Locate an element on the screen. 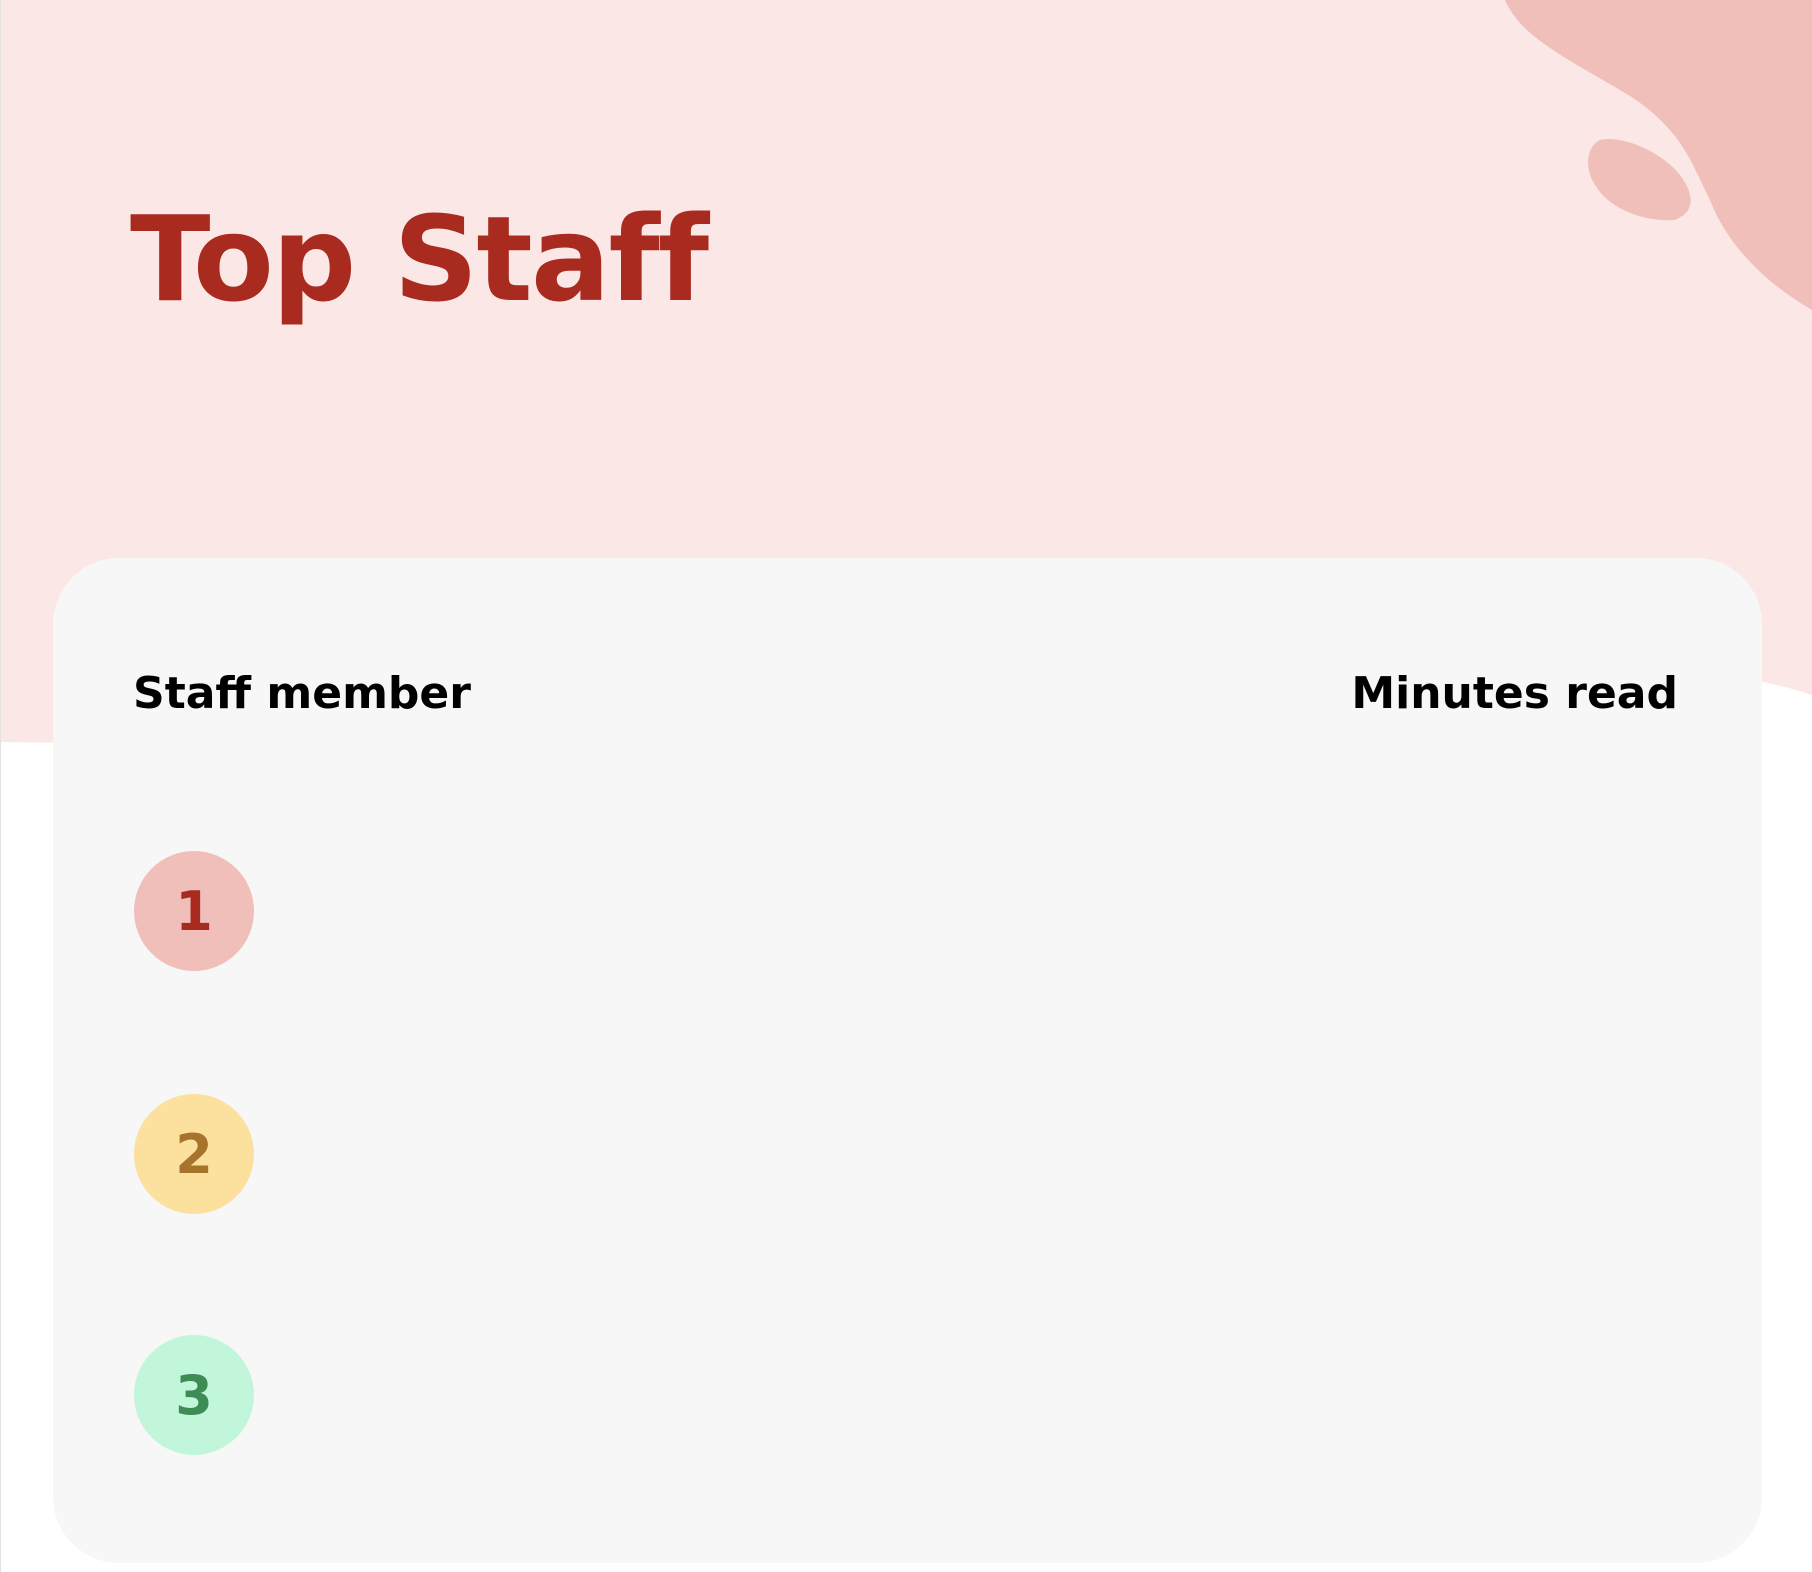 The height and width of the screenshot is (1572, 1812). column-header-minutes-read: Minutes read is located at coordinates (1514, 693).